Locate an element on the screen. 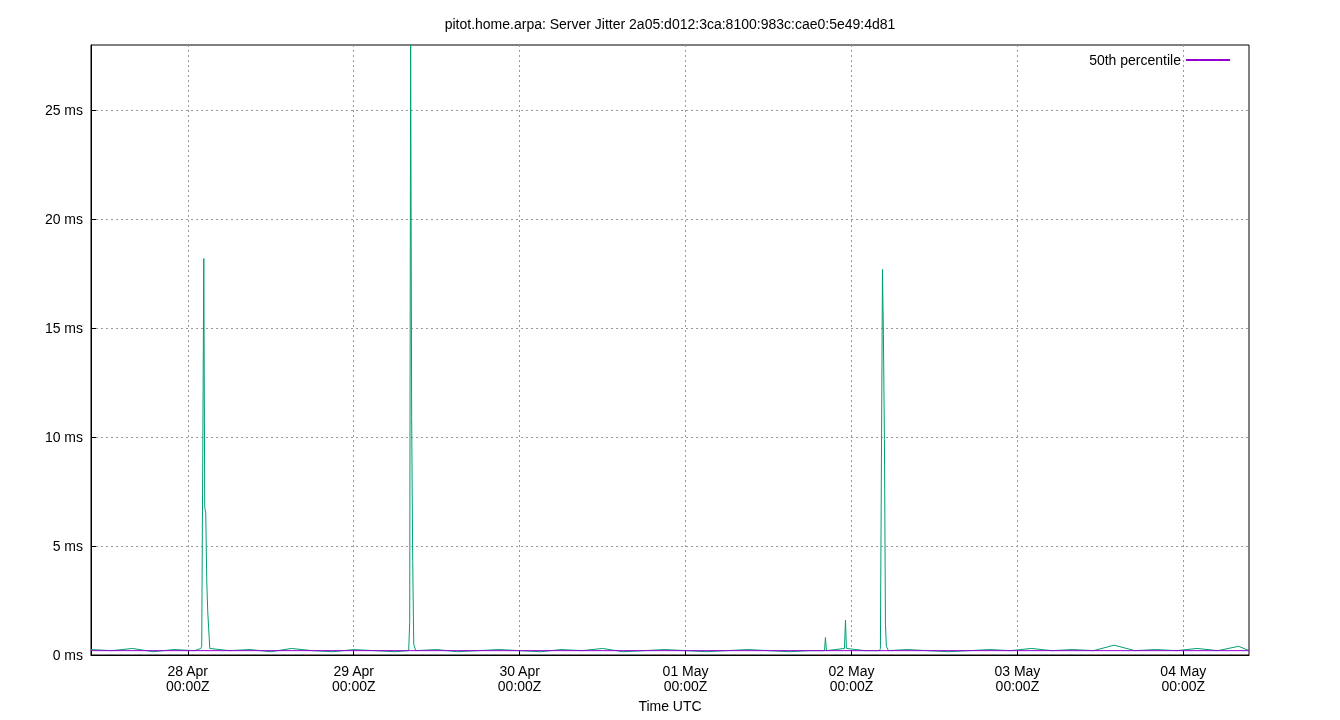 The width and height of the screenshot is (1340, 720). x-axis-title: Time UTC is located at coordinates (670, 706).